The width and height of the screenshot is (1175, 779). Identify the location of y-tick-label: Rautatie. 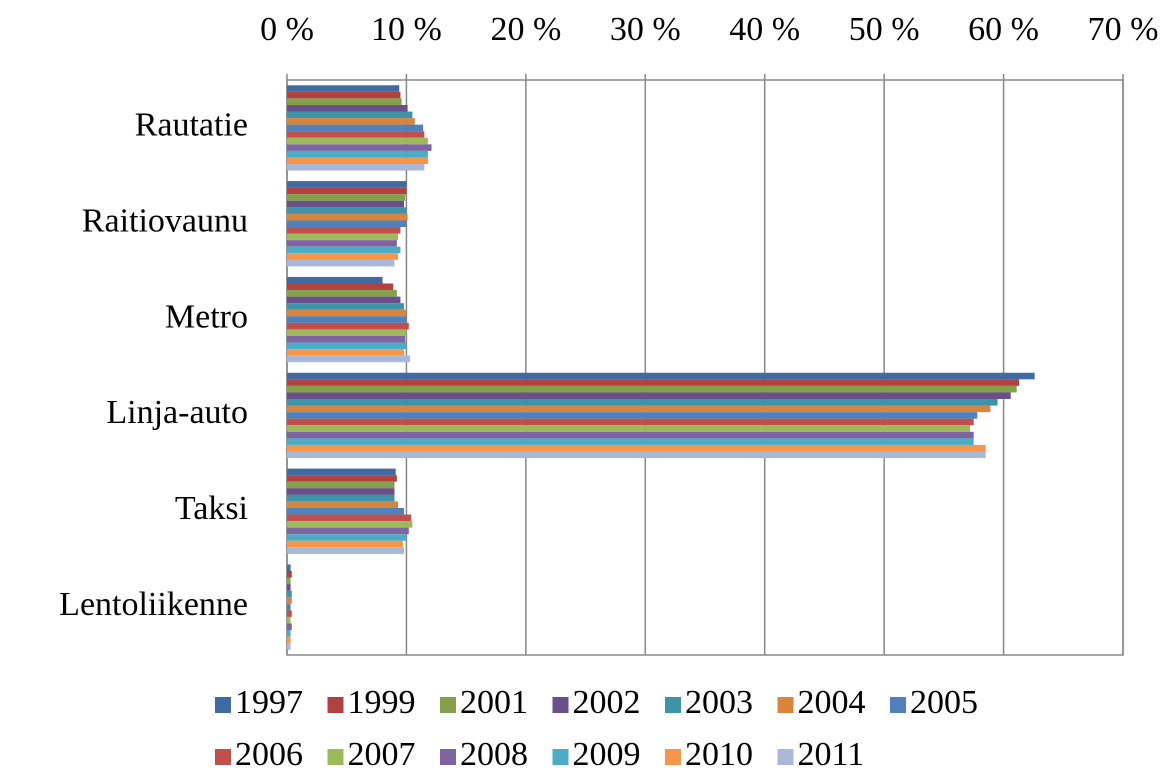
(191, 125).